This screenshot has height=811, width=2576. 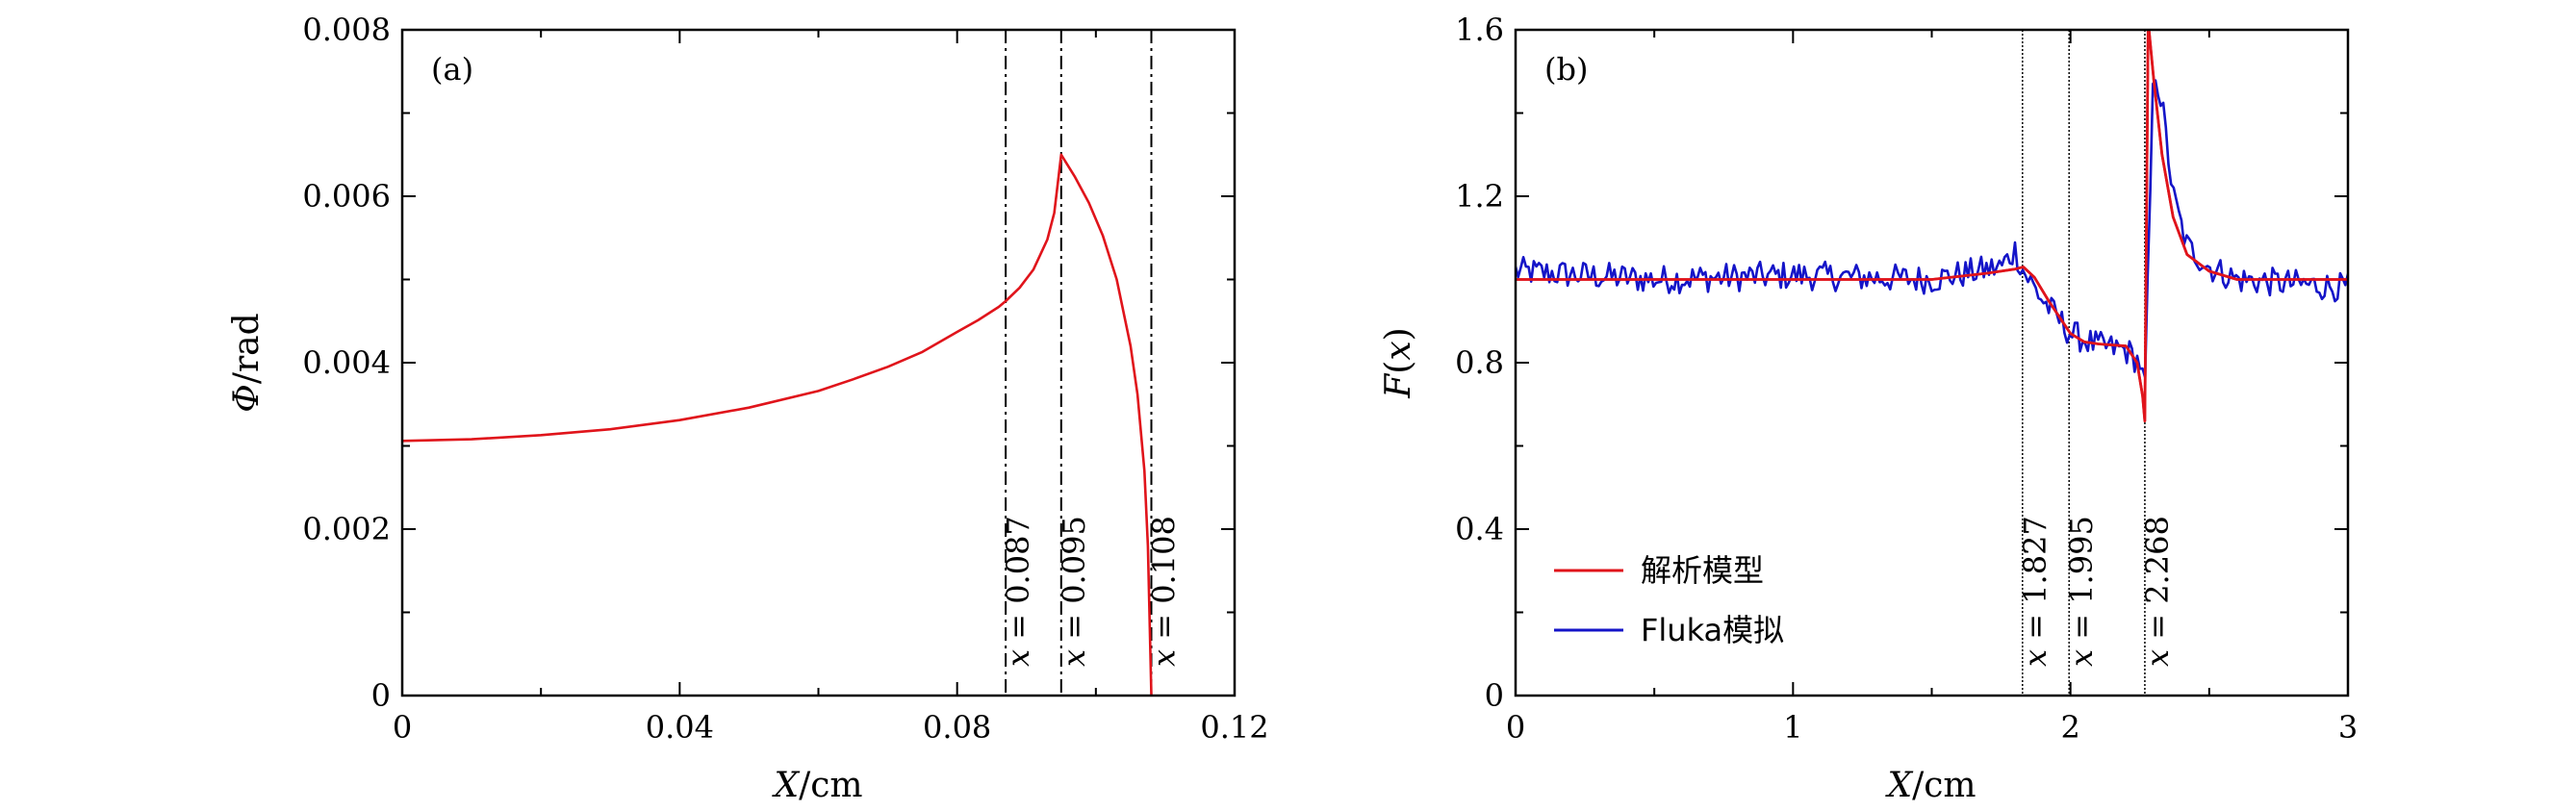 What do you see at coordinates (1669, 600) in the screenshot?
I see `legend: 解析模型 Fluka模拟` at bounding box center [1669, 600].